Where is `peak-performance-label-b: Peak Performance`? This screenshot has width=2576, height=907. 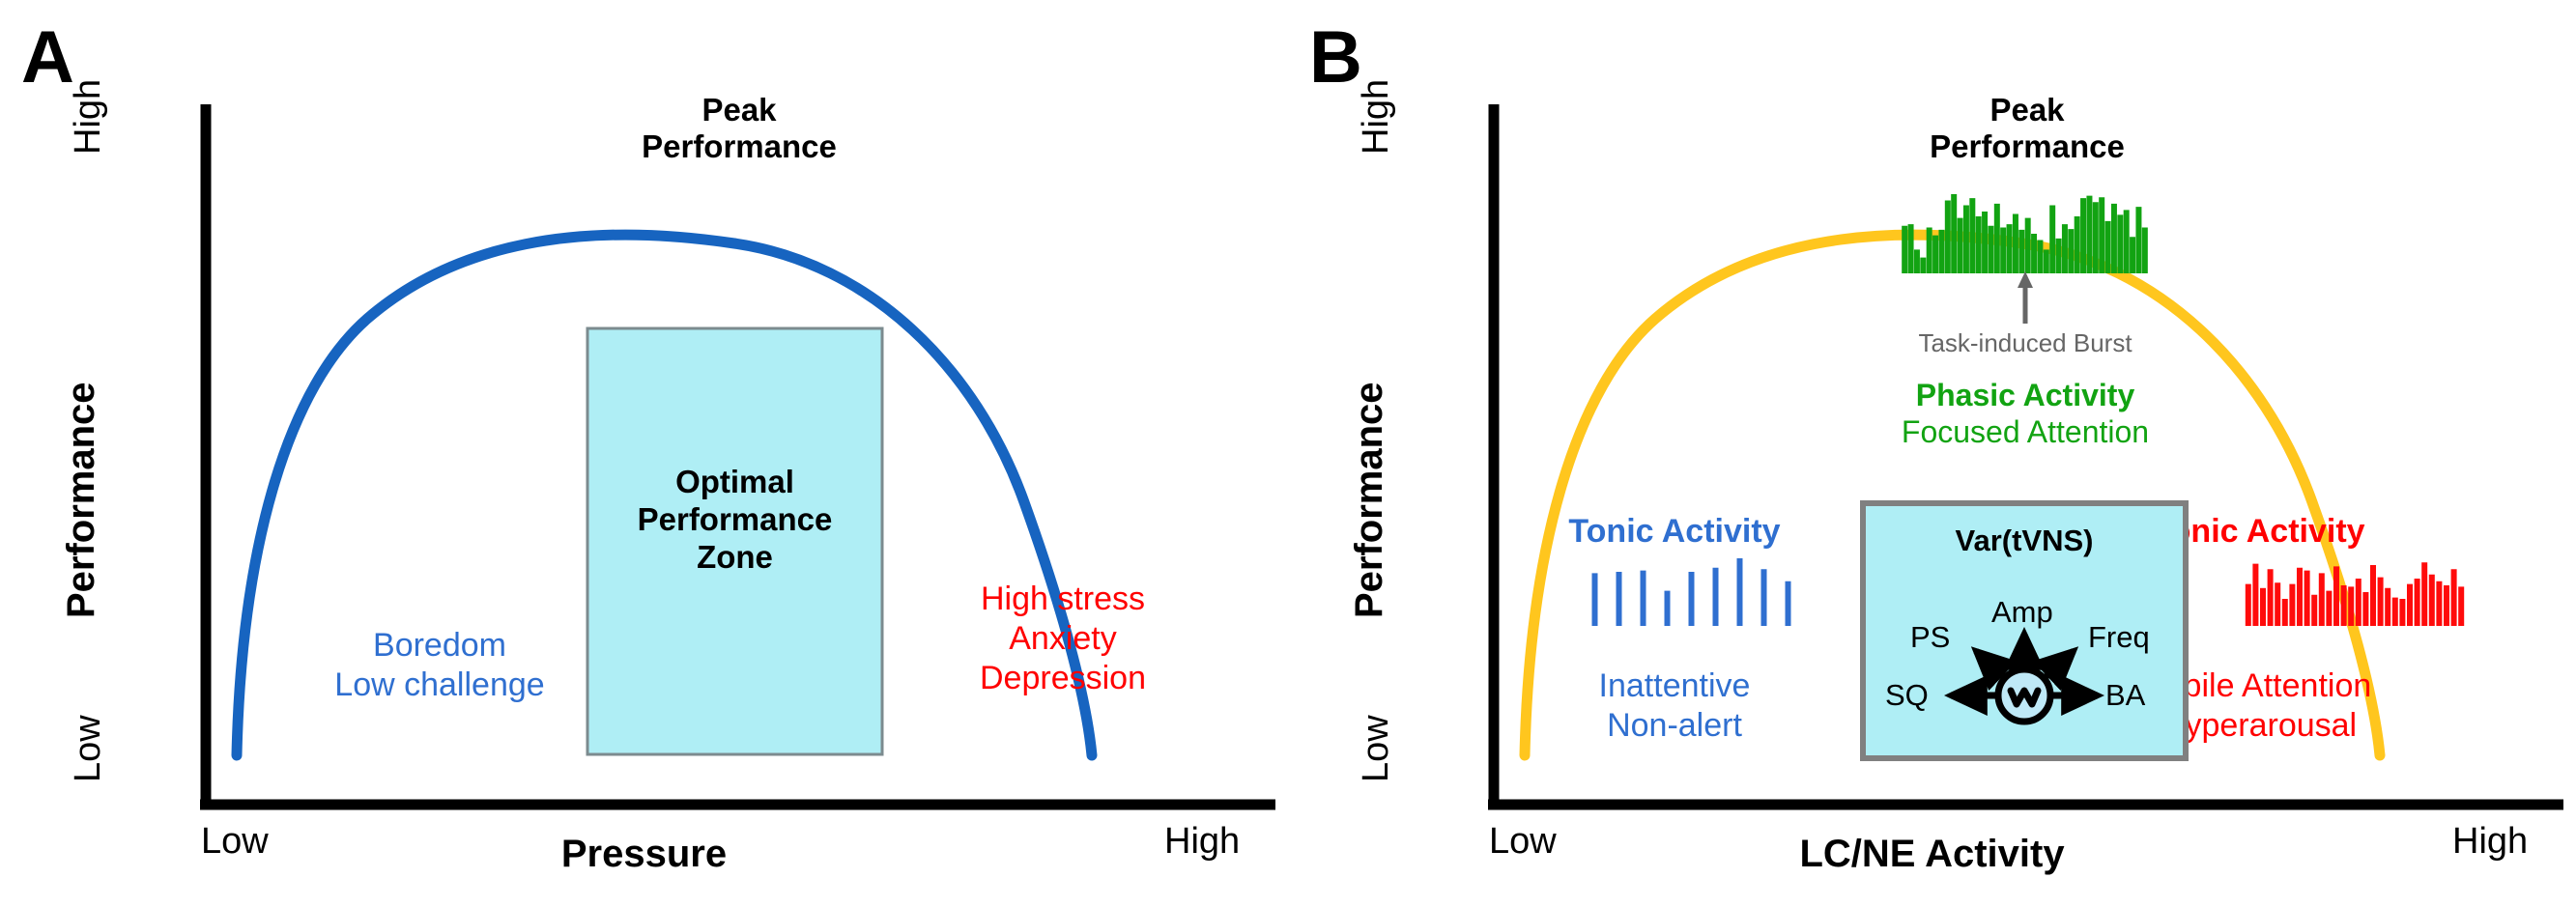 peak-performance-label-b: Peak Performance is located at coordinates (2028, 128).